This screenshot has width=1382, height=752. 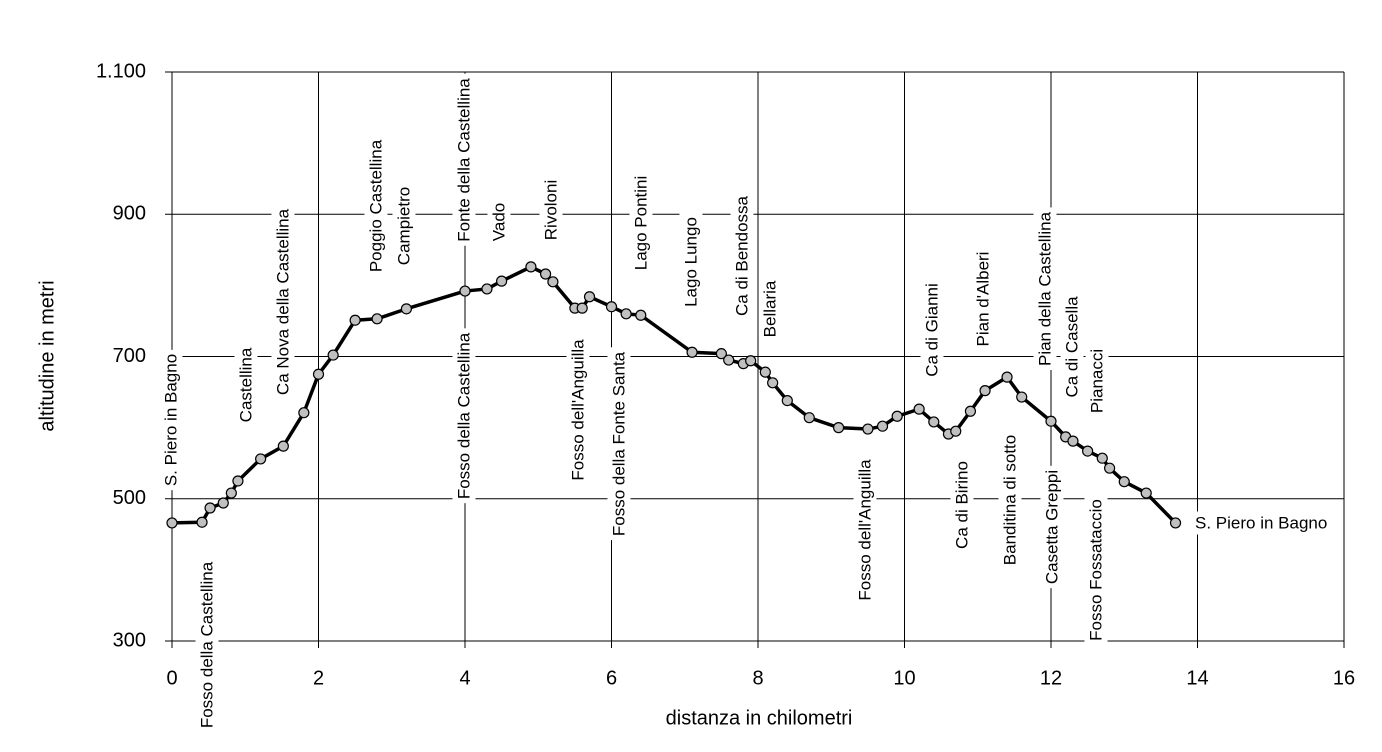 I want to click on annotation-group: Castellina, so click(x=246, y=385).